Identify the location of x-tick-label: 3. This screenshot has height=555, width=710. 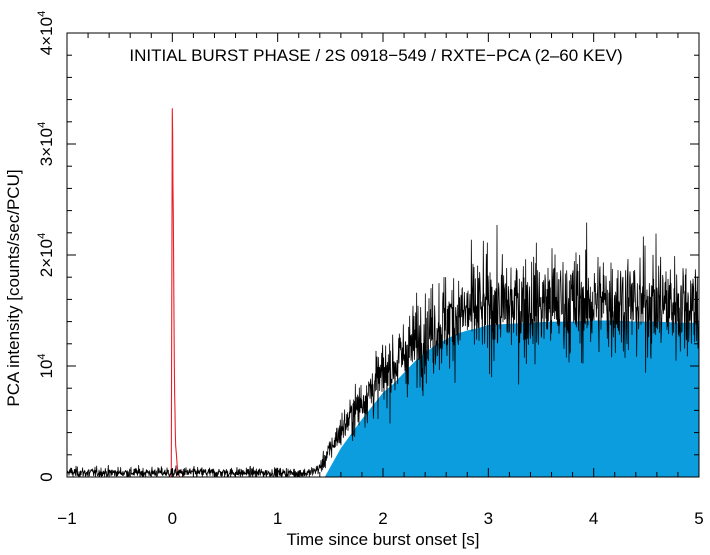
(488, 518).